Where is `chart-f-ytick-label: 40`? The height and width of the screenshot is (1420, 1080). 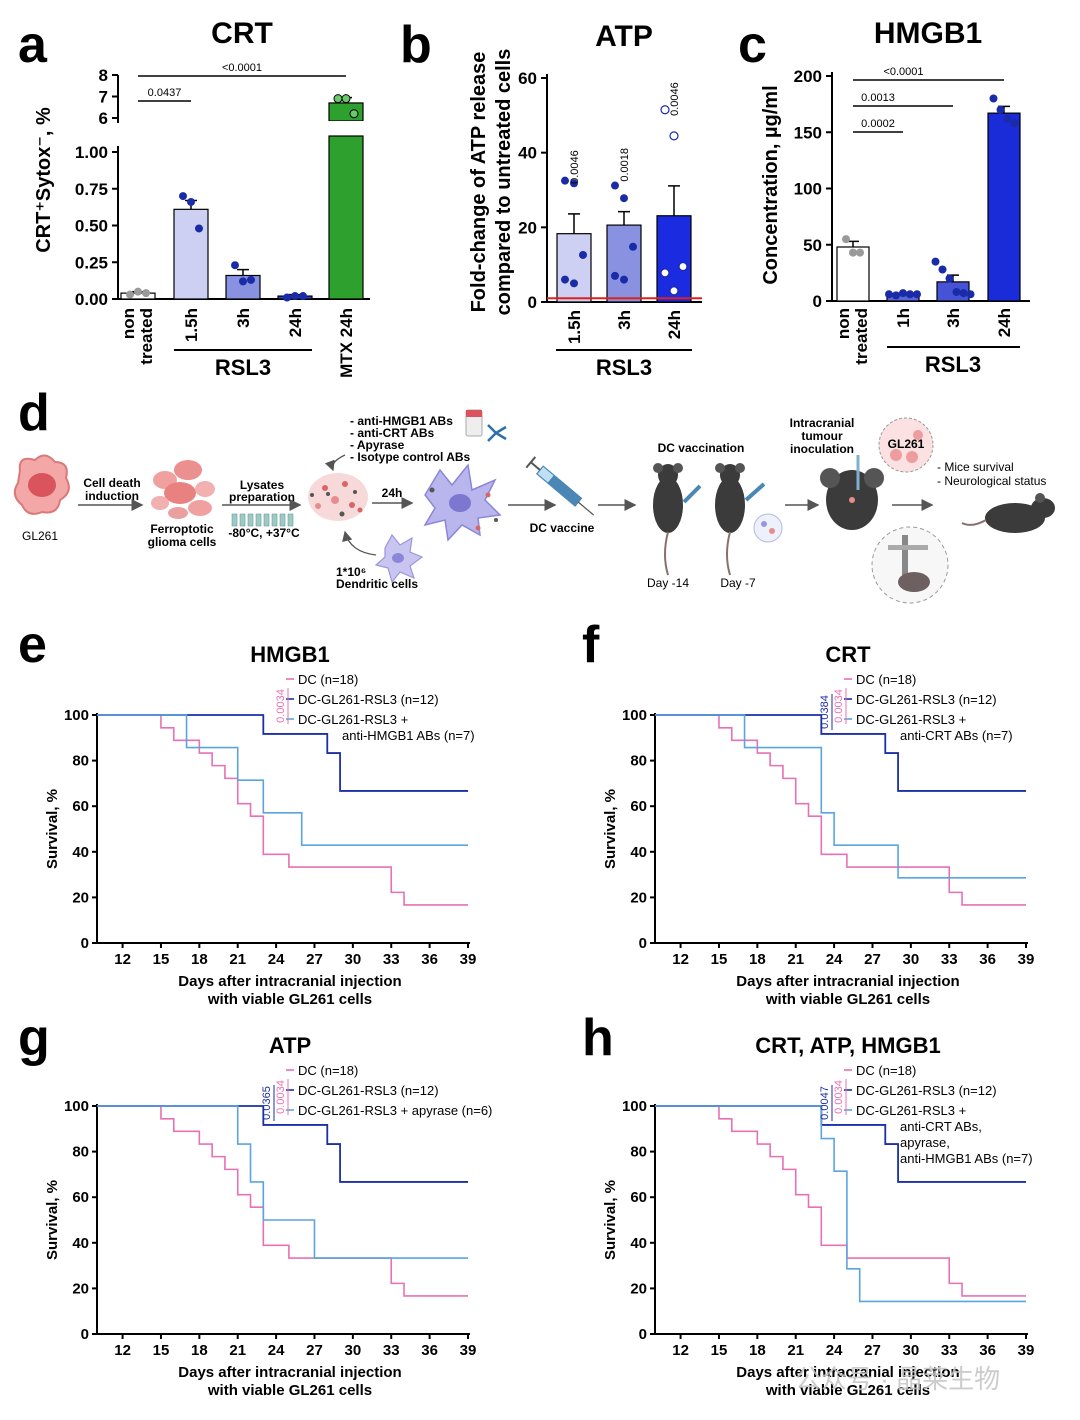 chart-f-ytick-label: 40 is located at coordinates (638, 852).